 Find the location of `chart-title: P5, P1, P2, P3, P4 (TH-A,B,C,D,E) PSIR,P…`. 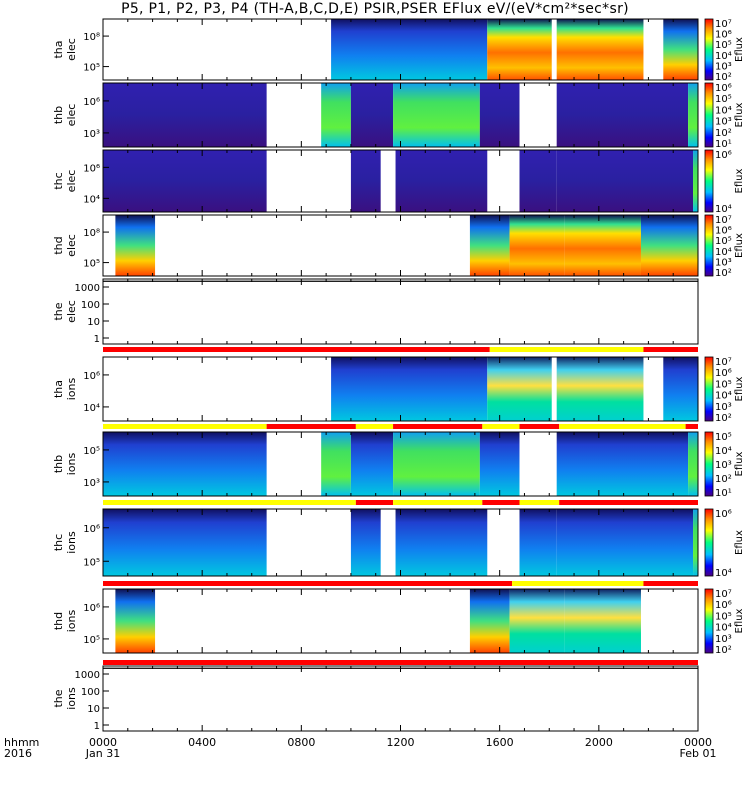

chart-title: P5, P1, P2, P3, P4 (TH-A,B,C,D,E) PSIR,P… is located at coordinates (375, 9).